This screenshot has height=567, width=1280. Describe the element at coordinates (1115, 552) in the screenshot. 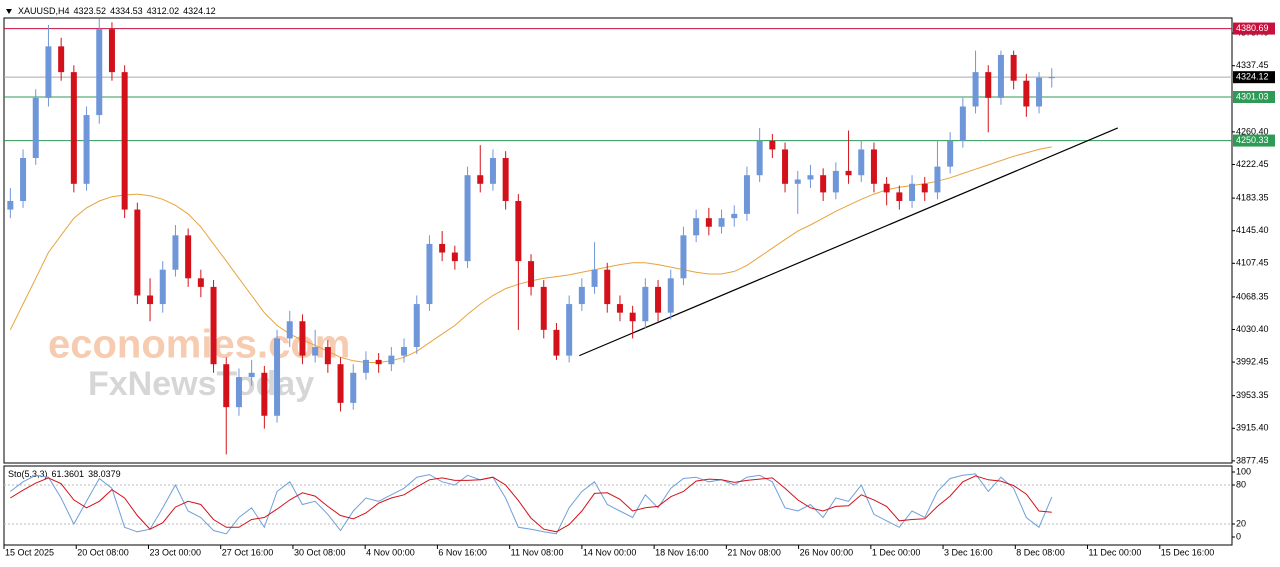

I see `x-tick-label: 11 Dec 00:00` at that location.